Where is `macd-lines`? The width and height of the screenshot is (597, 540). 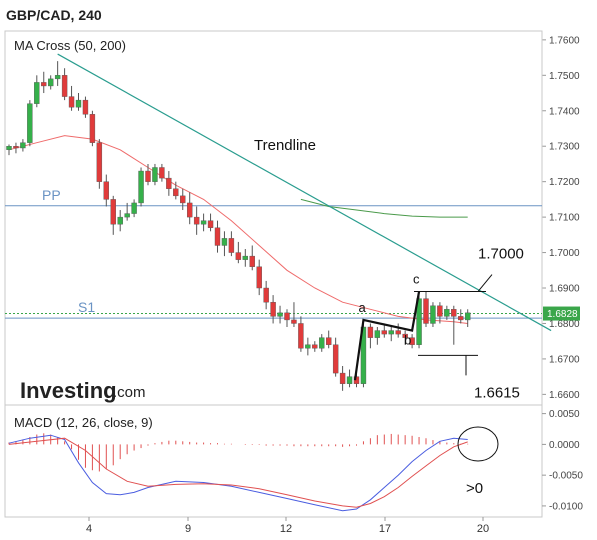 macd-lines is located at coordinates (238, 473).